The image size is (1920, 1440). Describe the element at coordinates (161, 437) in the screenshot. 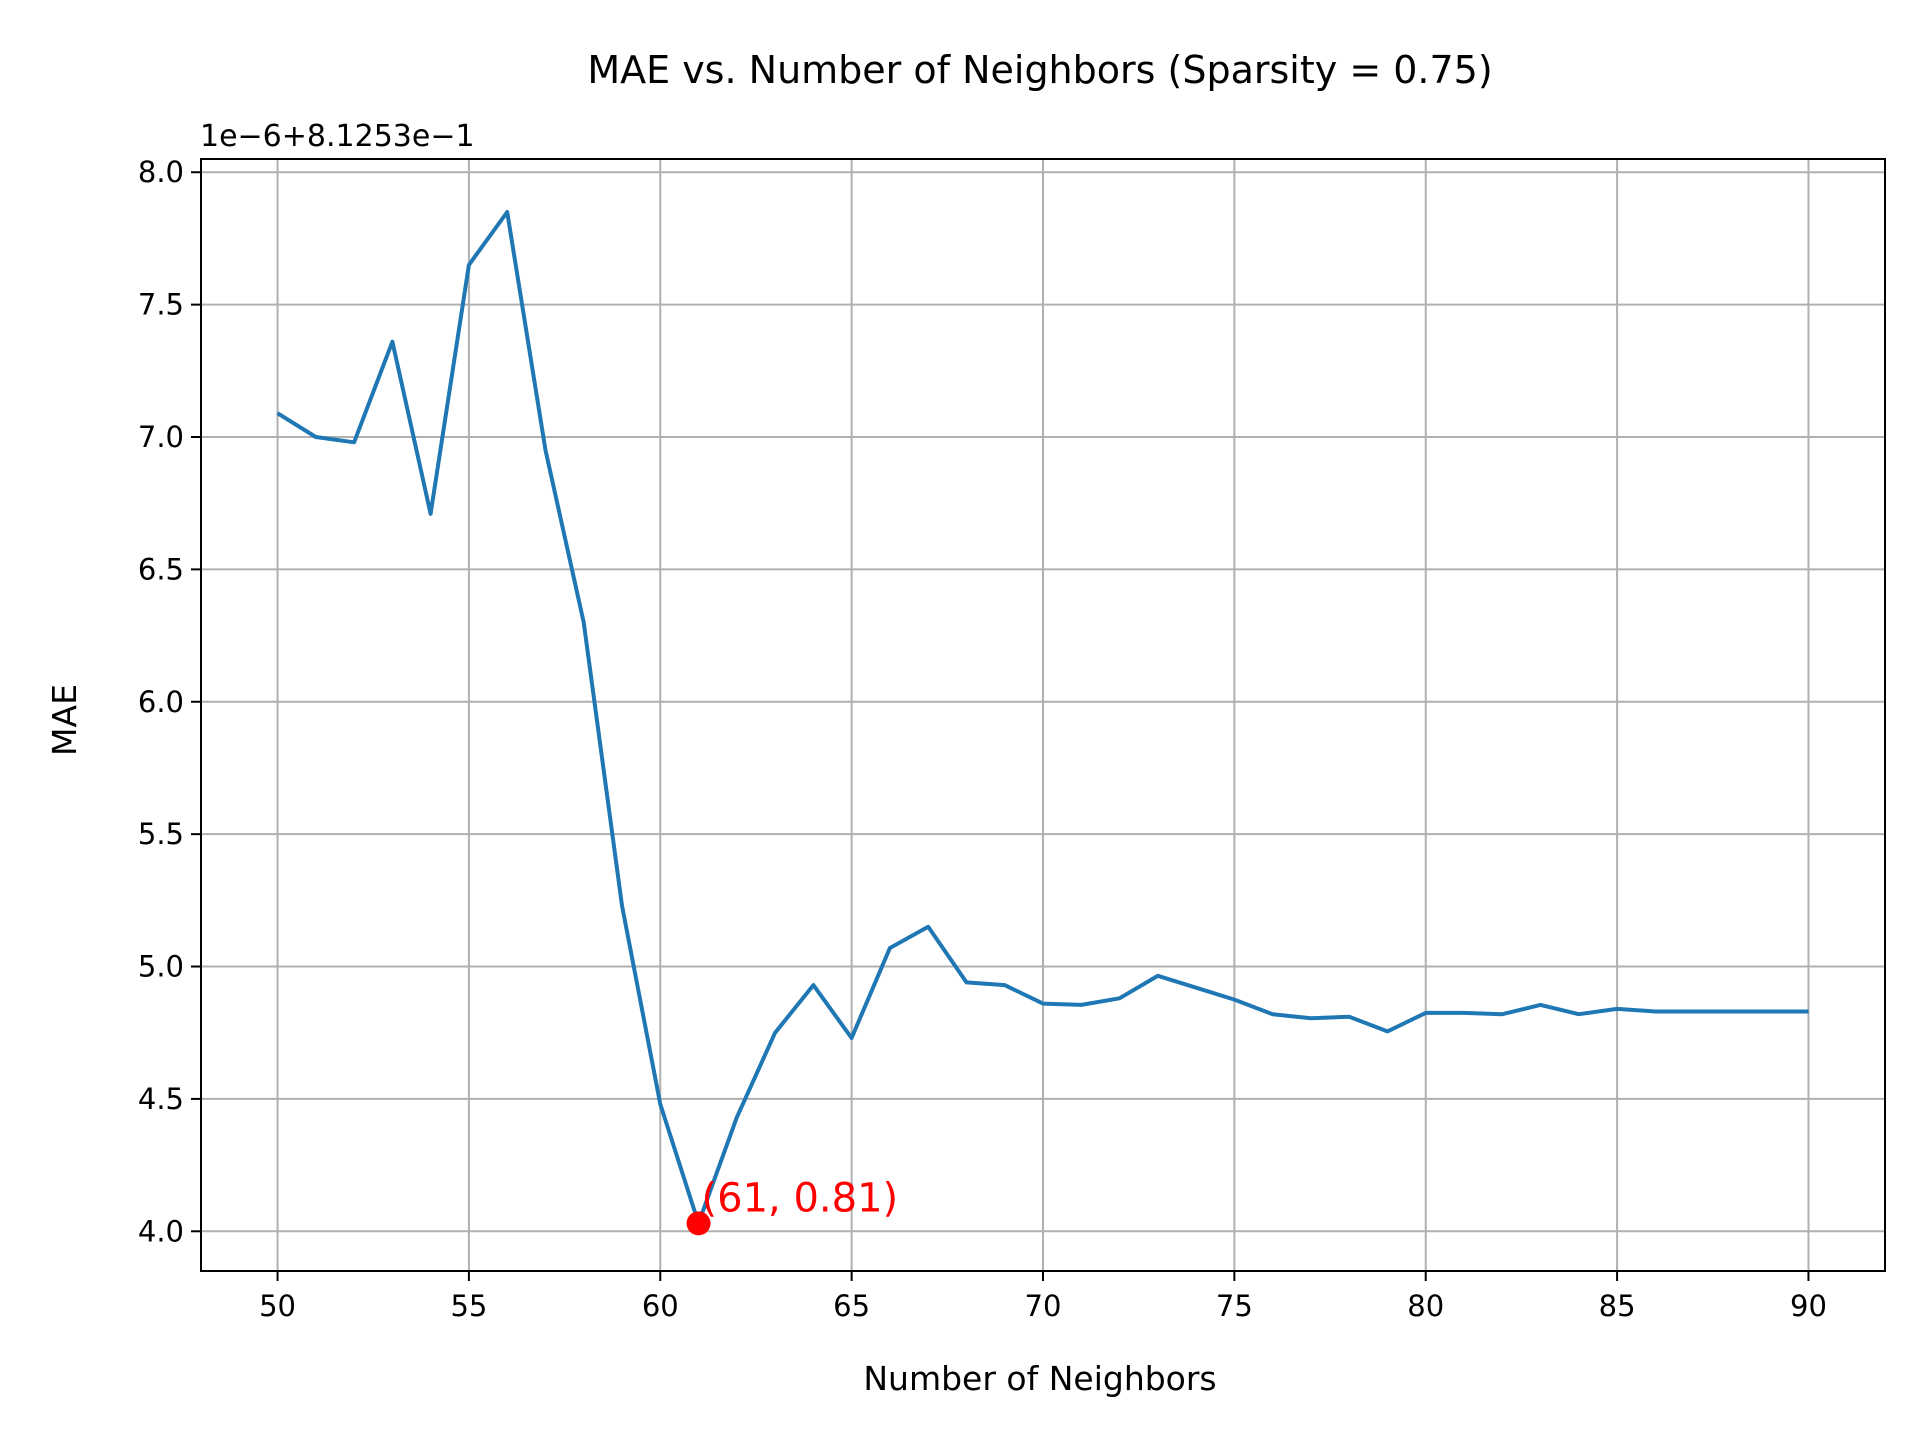

I see `y-tick-label: 7.0` at that location.